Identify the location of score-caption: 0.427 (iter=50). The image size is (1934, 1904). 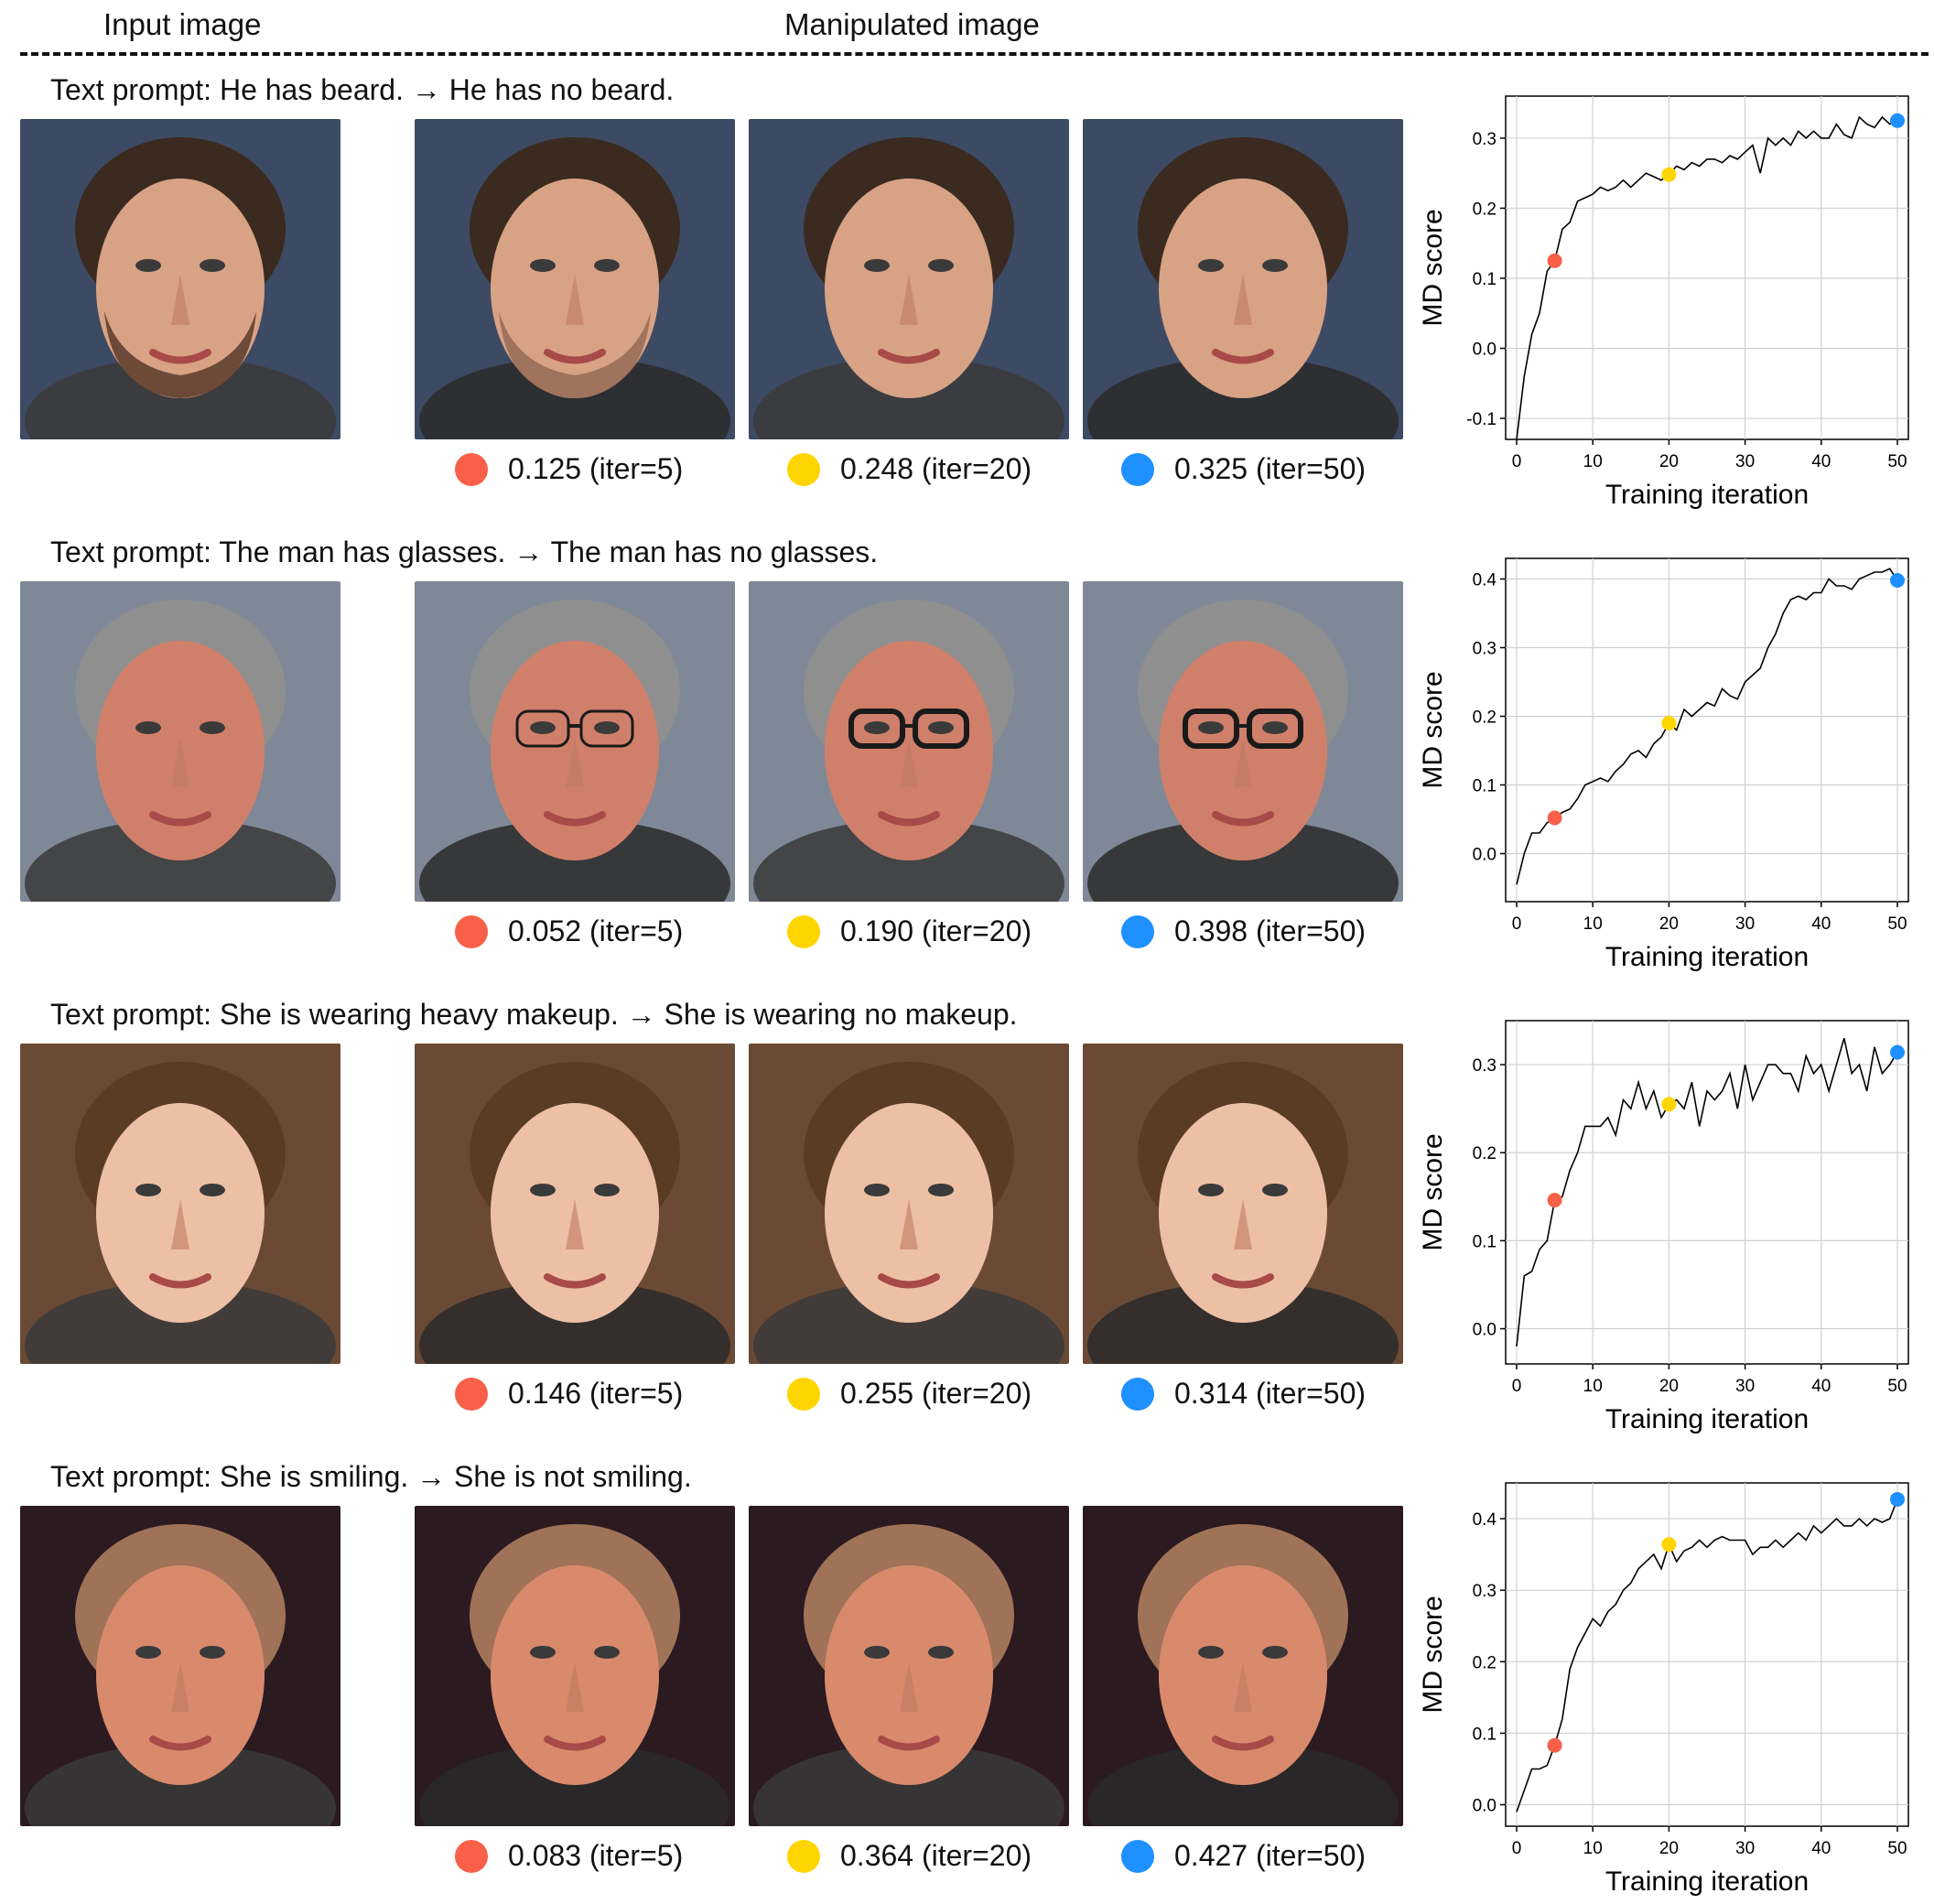
(1243, 1856).